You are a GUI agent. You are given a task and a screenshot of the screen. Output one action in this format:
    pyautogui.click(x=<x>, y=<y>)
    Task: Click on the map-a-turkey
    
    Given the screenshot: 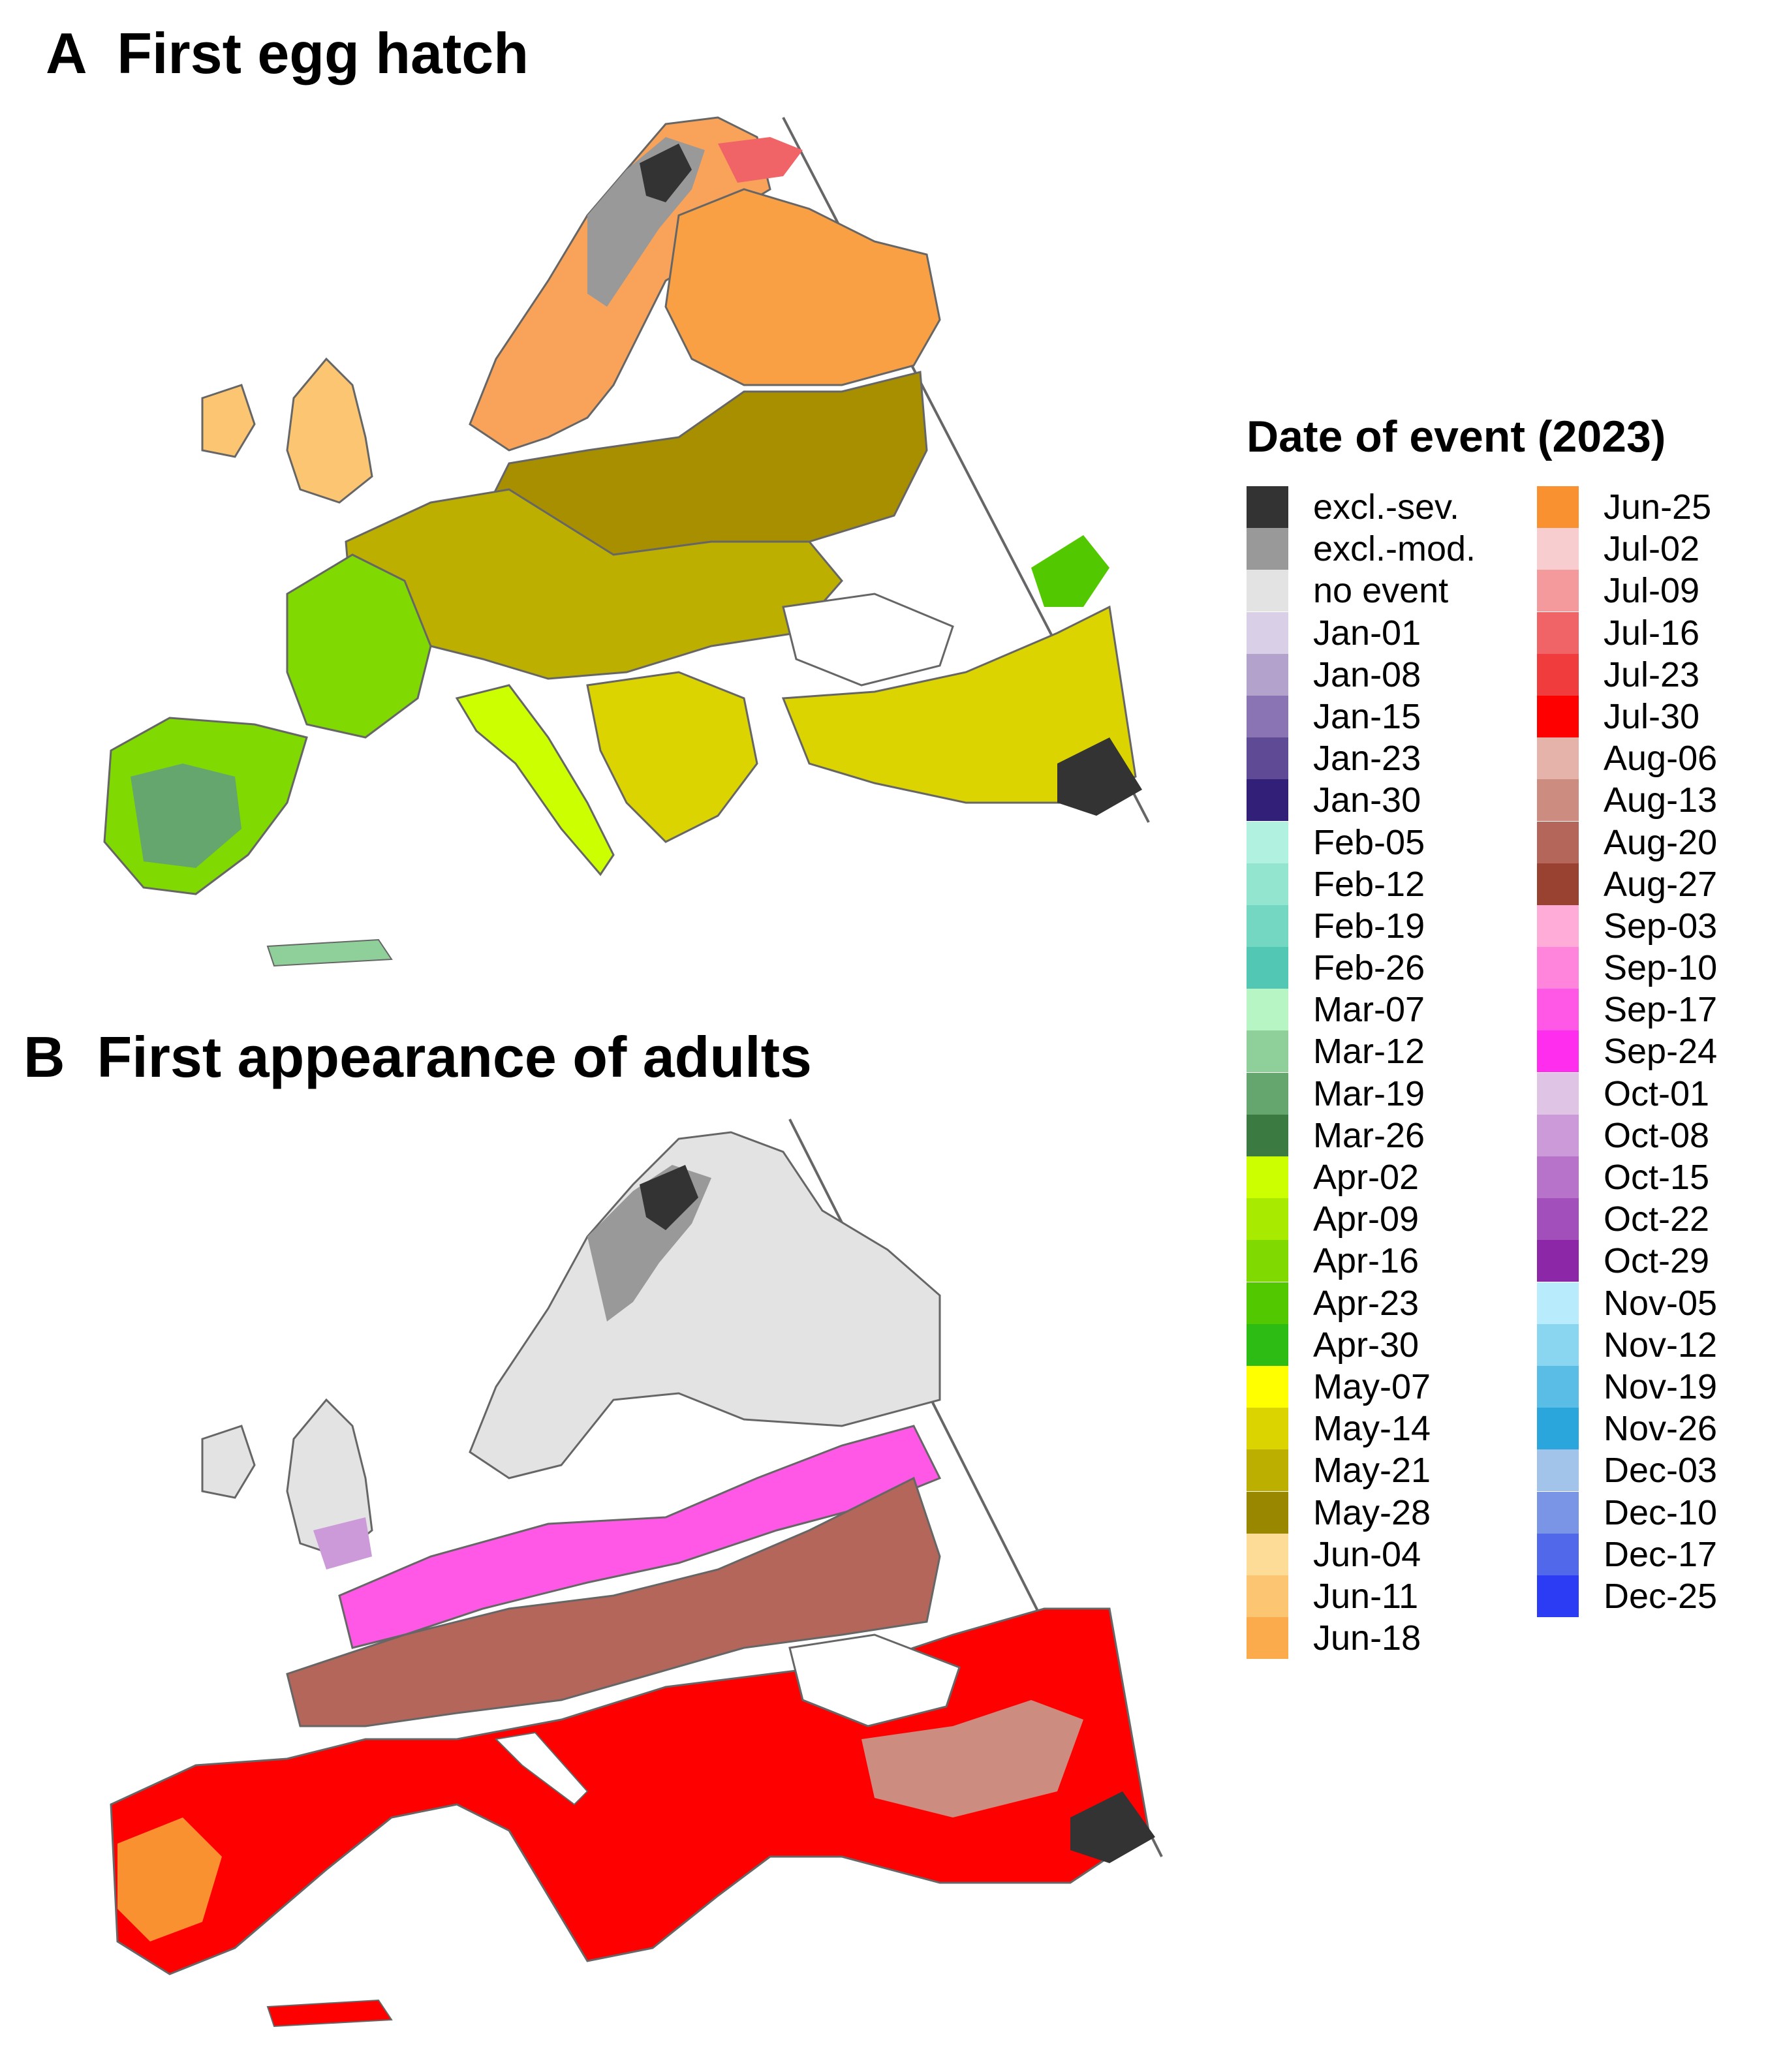 What is the action you would take?
    pyautogui.click(x=959, y=704)
    